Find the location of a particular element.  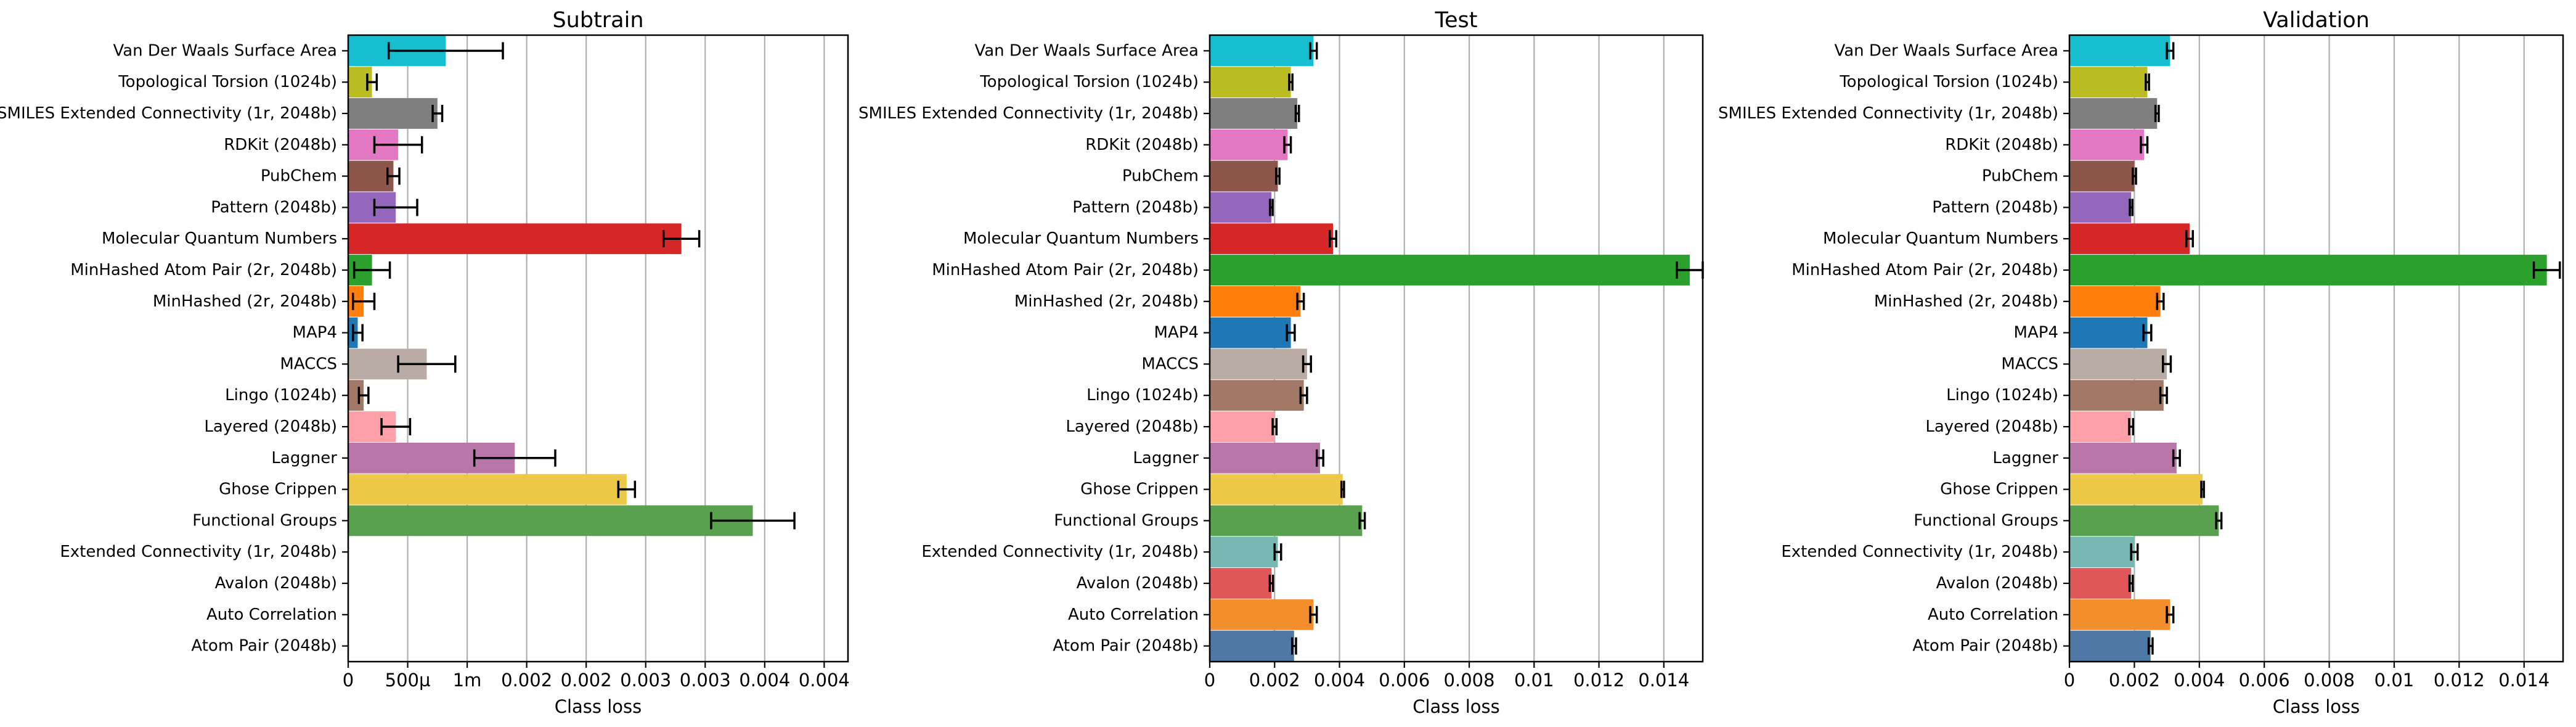

category-label-1-15: Functional Groups is located at coordinates (1126, 520).